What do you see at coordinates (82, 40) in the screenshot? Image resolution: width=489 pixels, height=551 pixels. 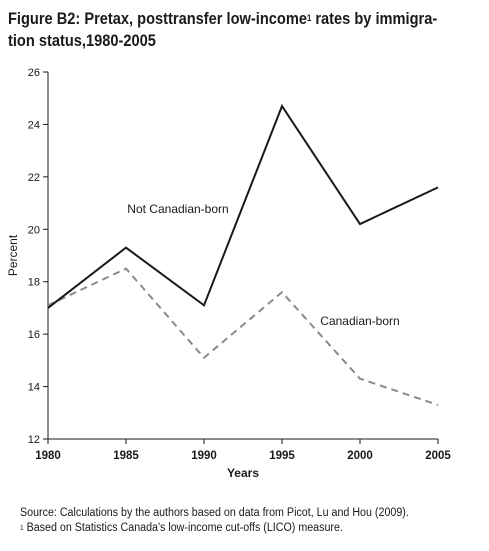 I see `title-line-2: tion status,1980-2005` at bounding box center [82, 40].